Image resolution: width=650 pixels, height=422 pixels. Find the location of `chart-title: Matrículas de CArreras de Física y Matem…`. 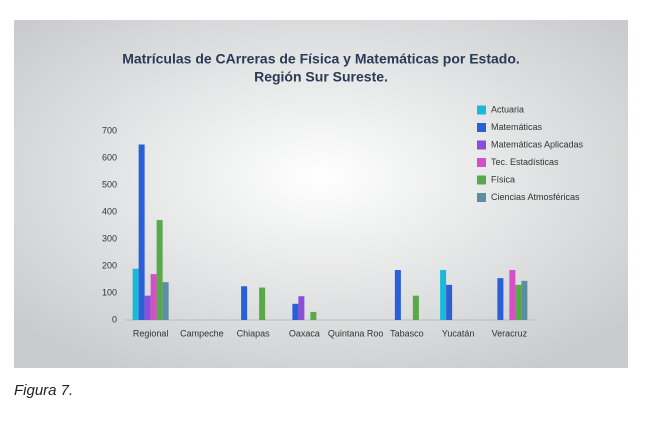

chart-title: Matrículas de CArreras de Física y Matem… is located at coordinates (321, 59).